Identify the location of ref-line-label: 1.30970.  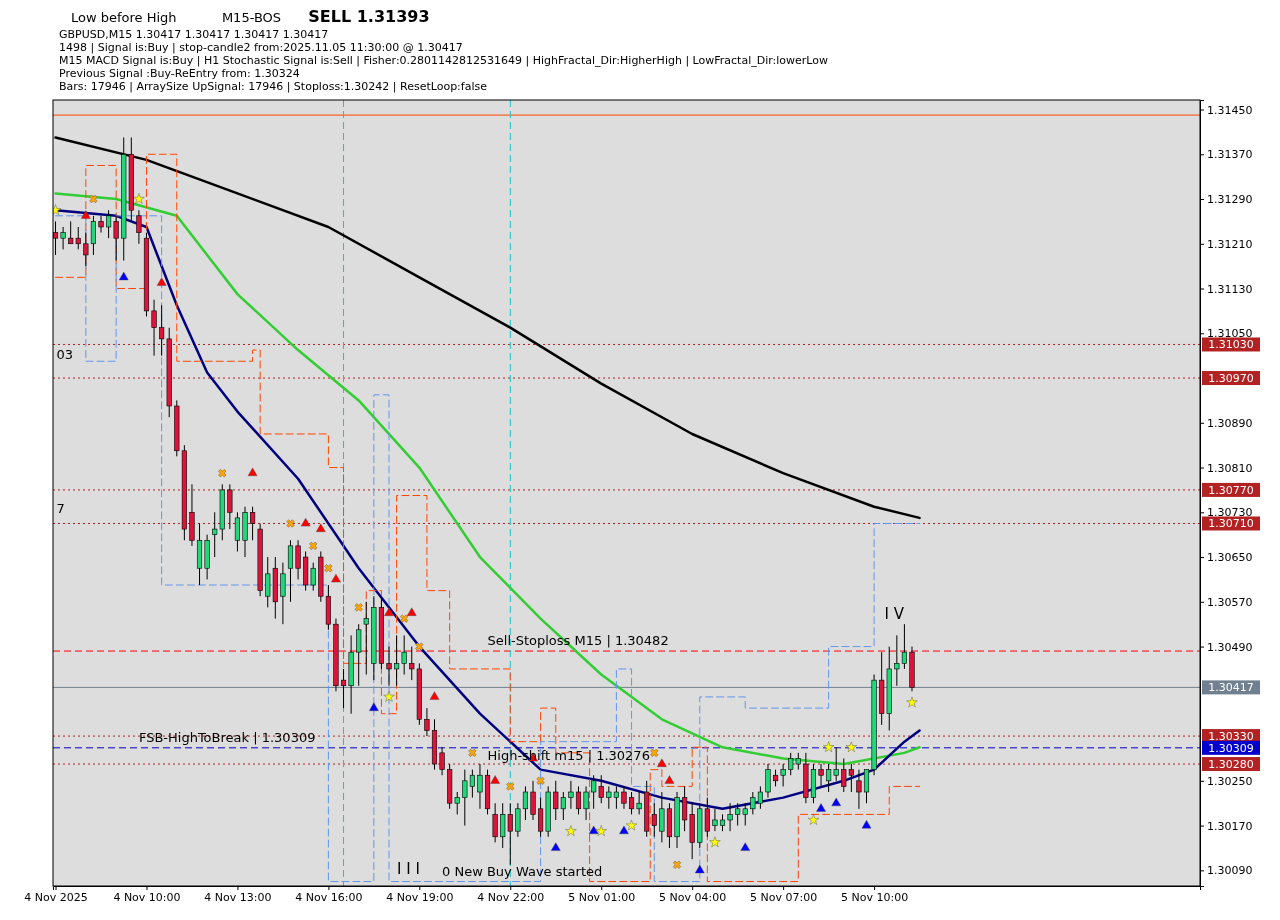
(1231, 379).